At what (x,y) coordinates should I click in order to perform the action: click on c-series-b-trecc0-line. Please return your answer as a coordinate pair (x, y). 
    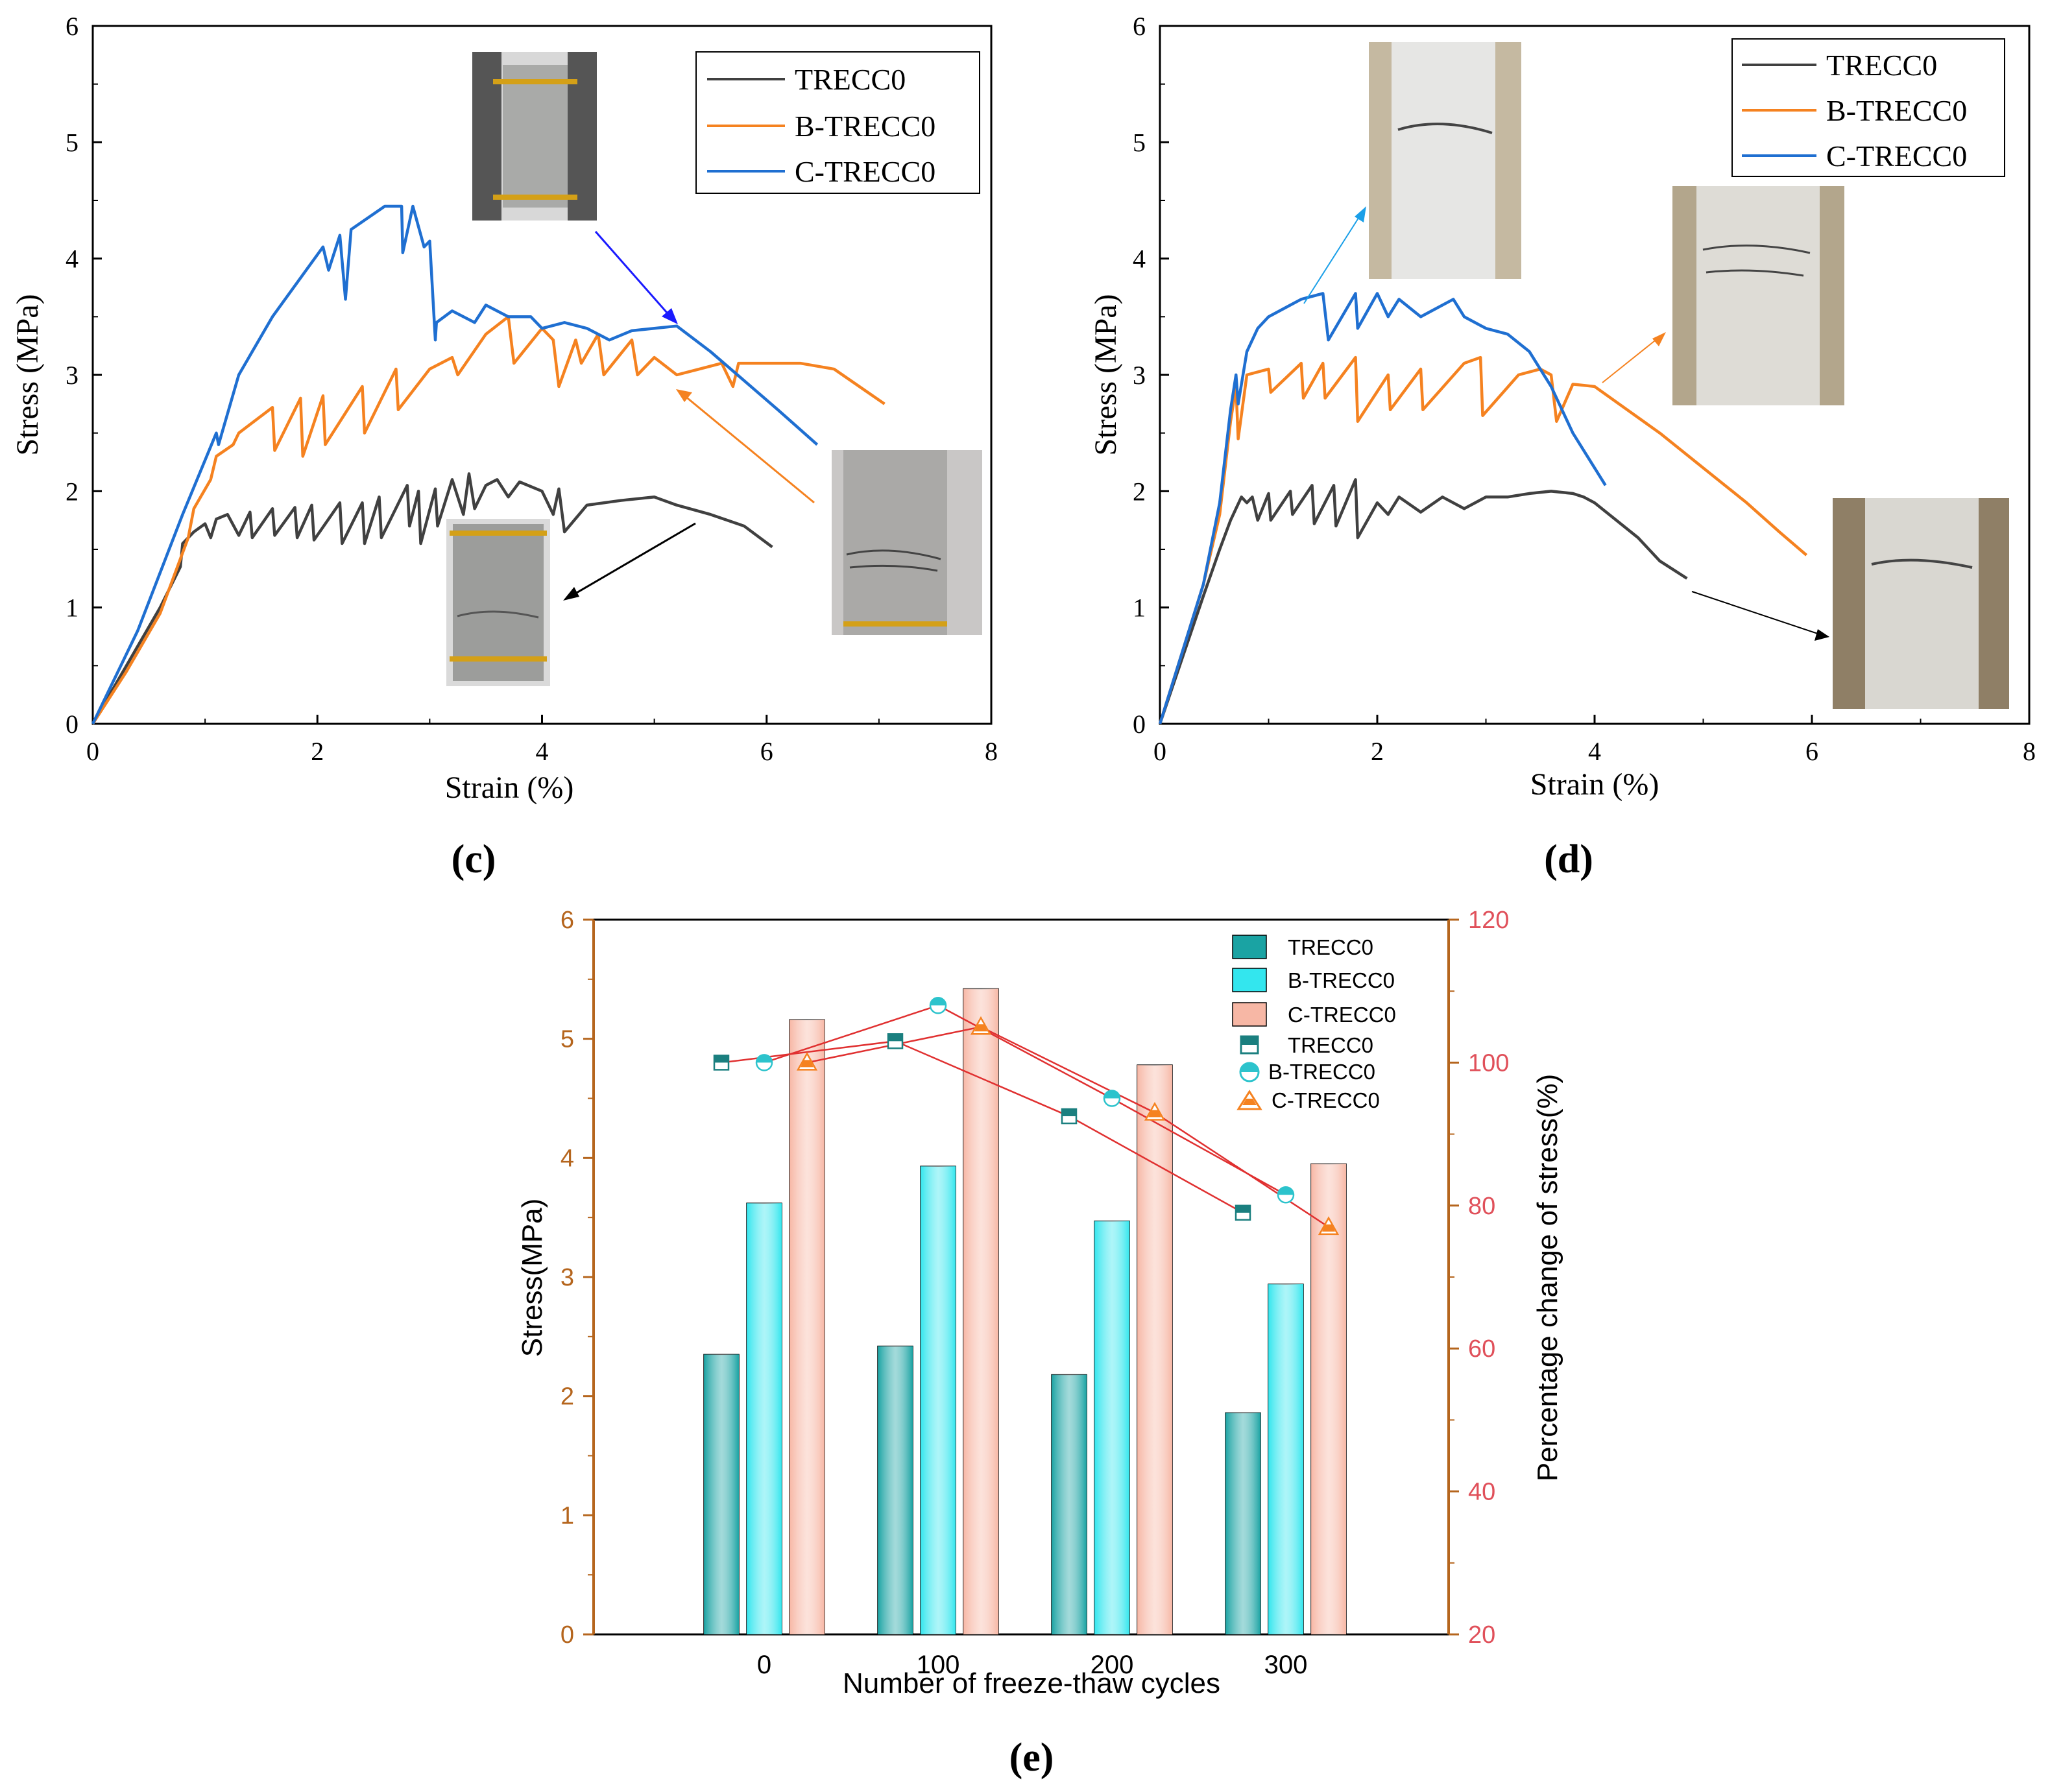
    Looking at the image, I should click on (488, 520).